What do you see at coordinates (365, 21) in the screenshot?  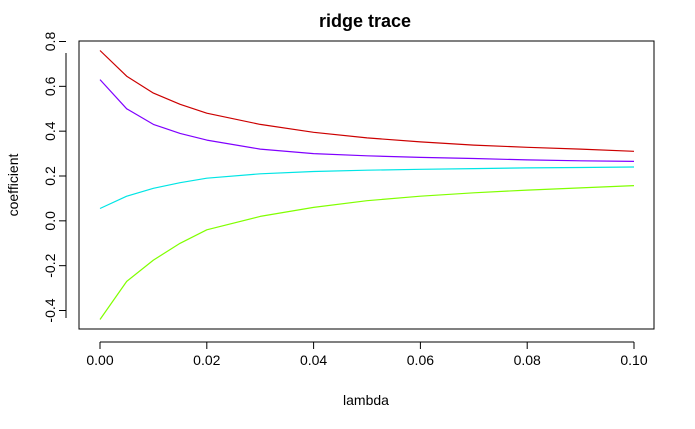 I see `chart-title: ridge trace` at bounding box center [365, 21].